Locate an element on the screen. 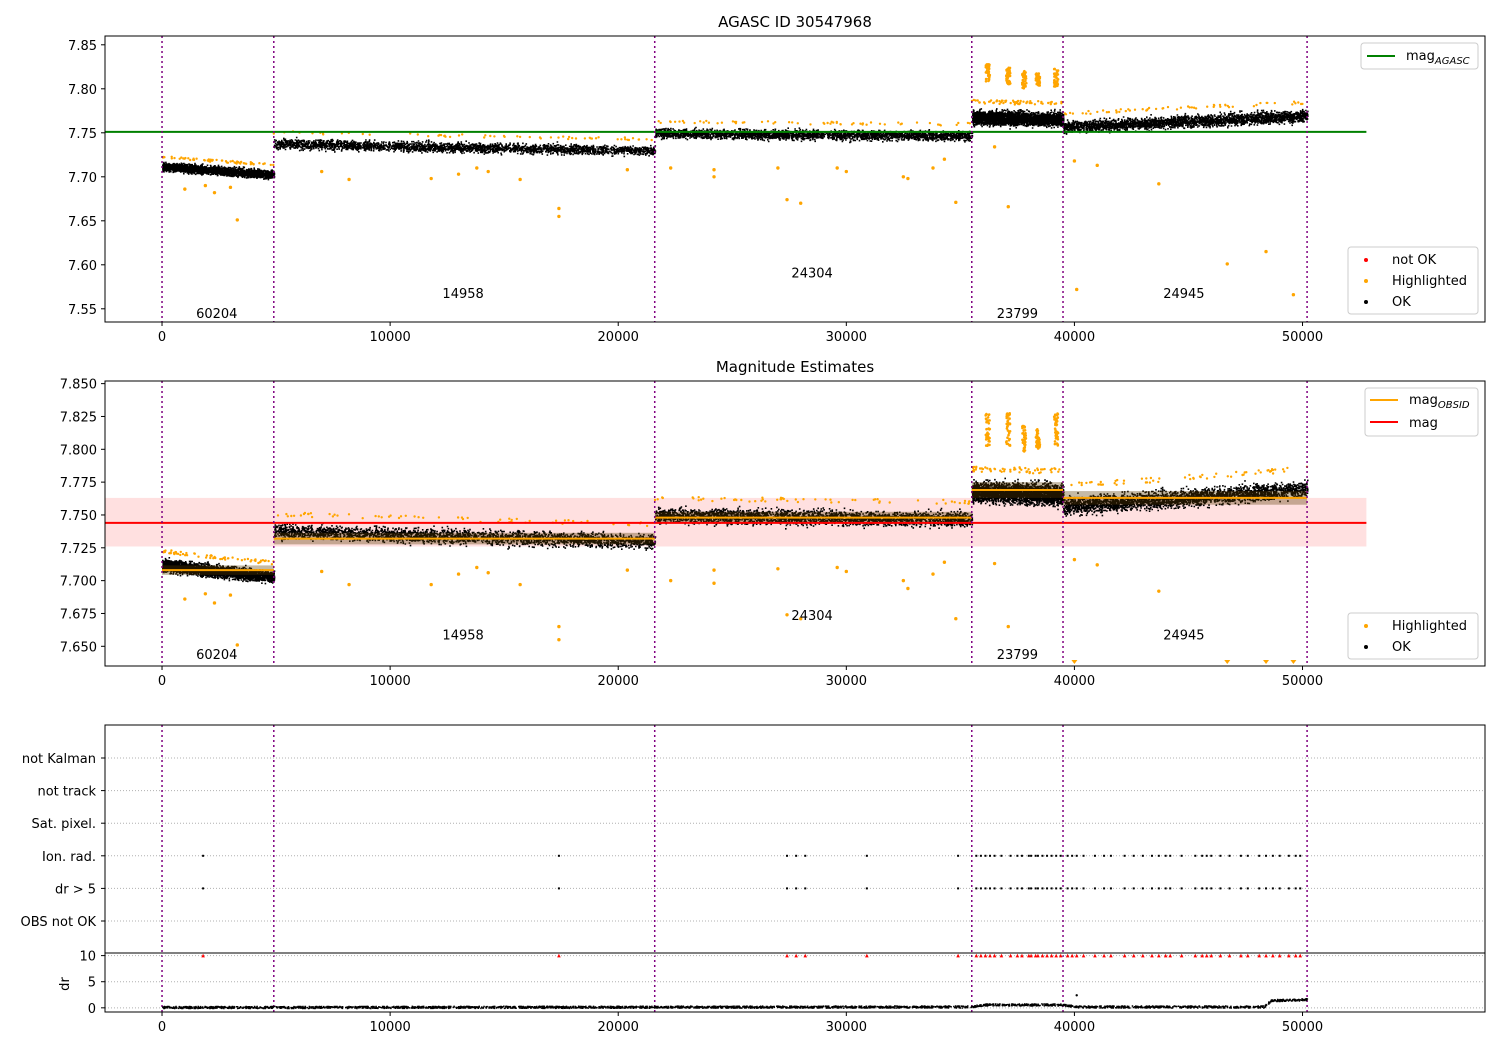  y-tick-label: 7.850 is located at coordinates (78, 385).